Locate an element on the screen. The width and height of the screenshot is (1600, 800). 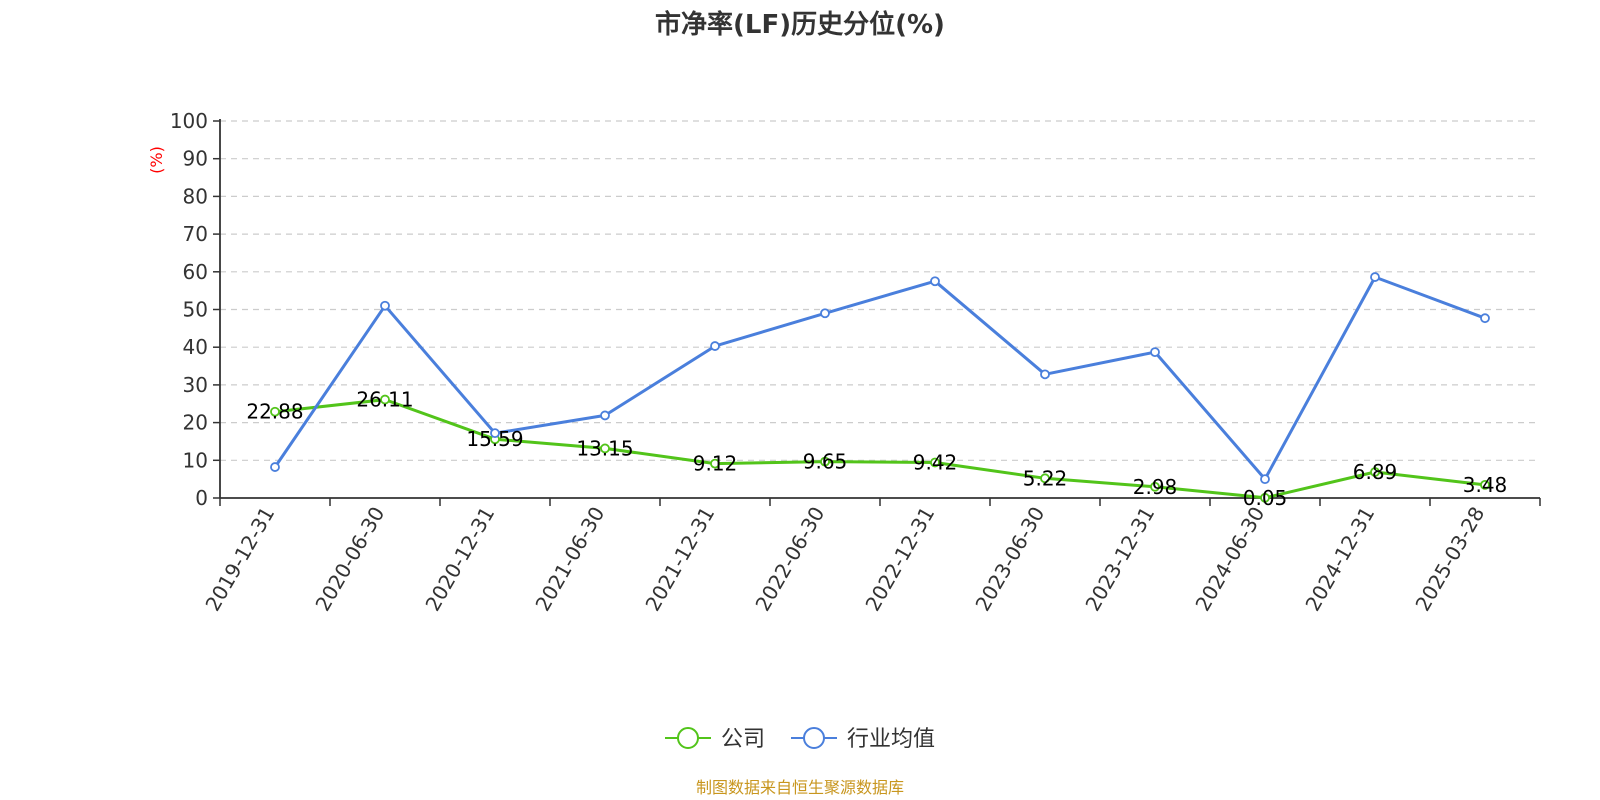
data-label: 9.65 is located at coordinates (825, 462).